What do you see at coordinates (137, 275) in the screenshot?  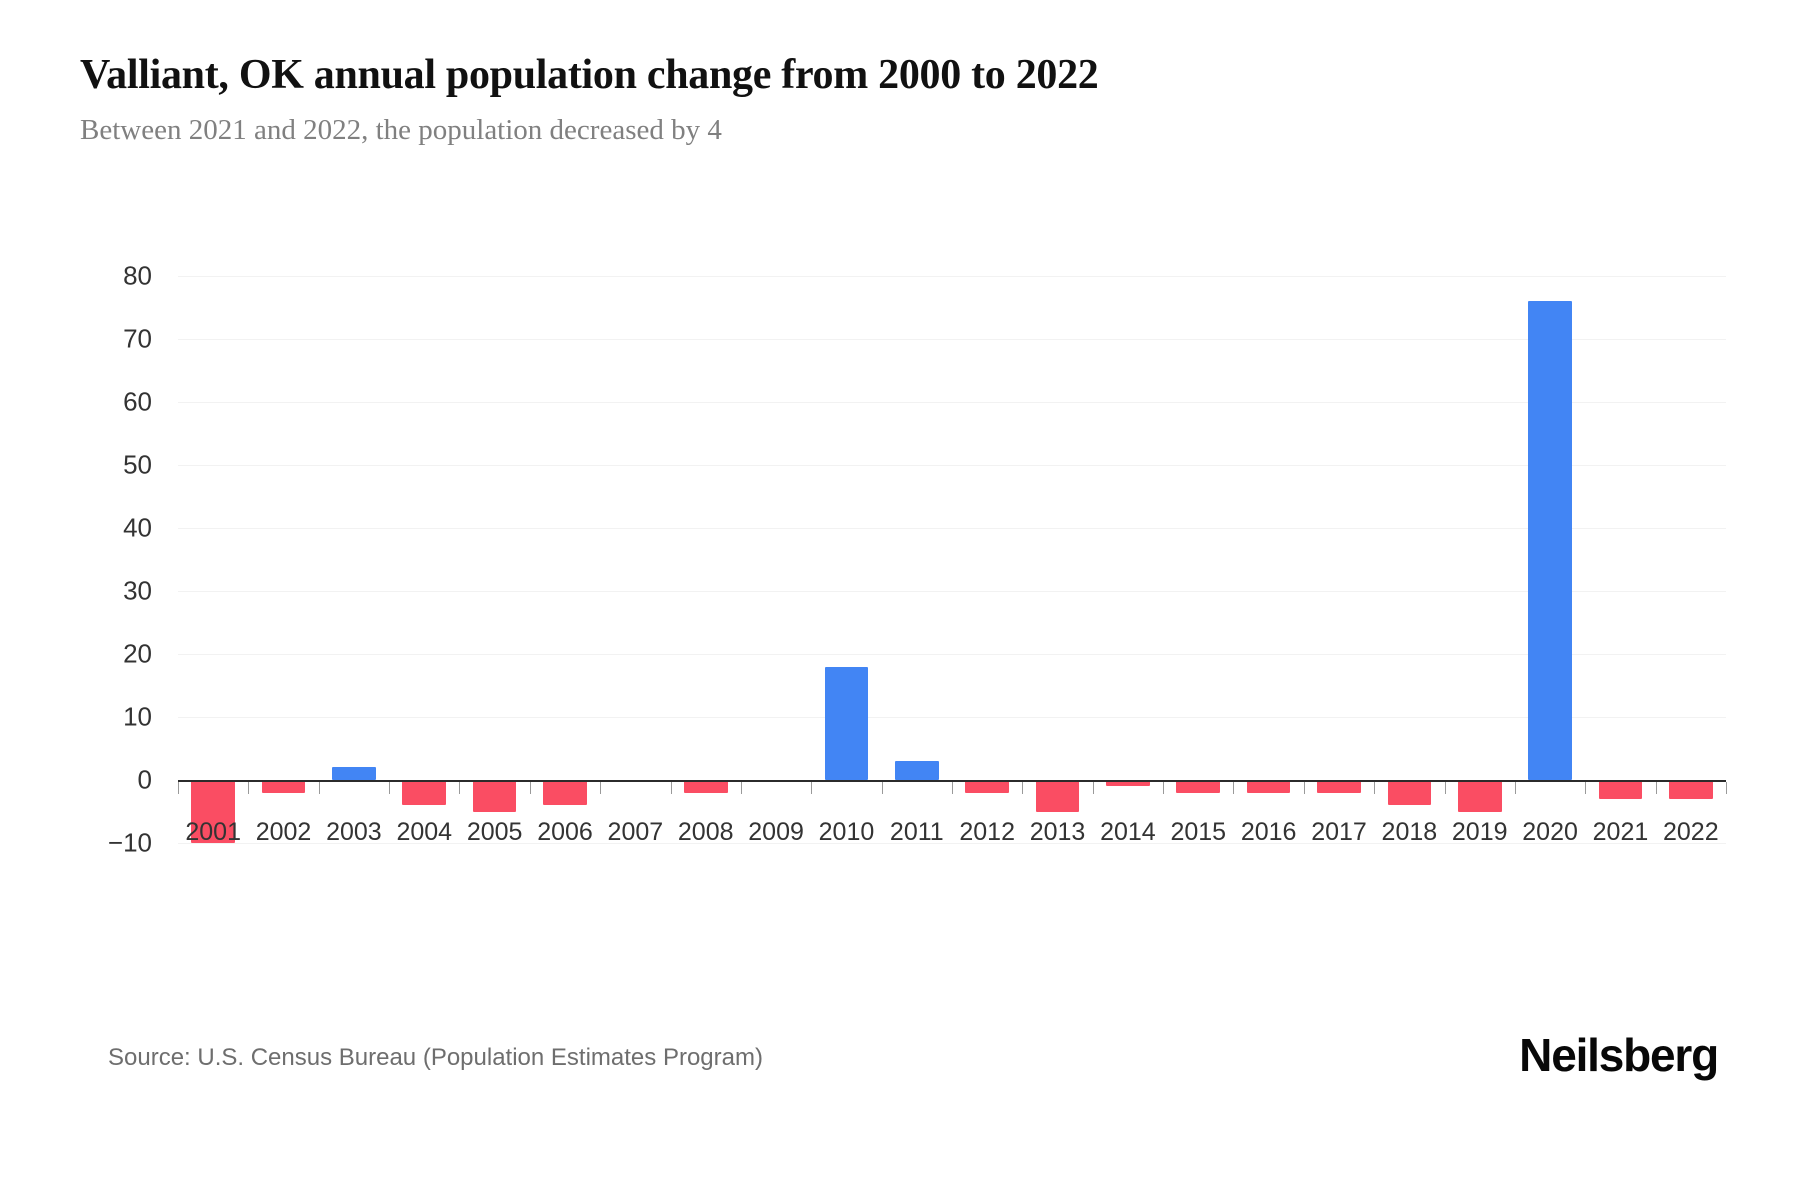 I see `y-axis-tick-label: 80` at bounding box center [137, 275].